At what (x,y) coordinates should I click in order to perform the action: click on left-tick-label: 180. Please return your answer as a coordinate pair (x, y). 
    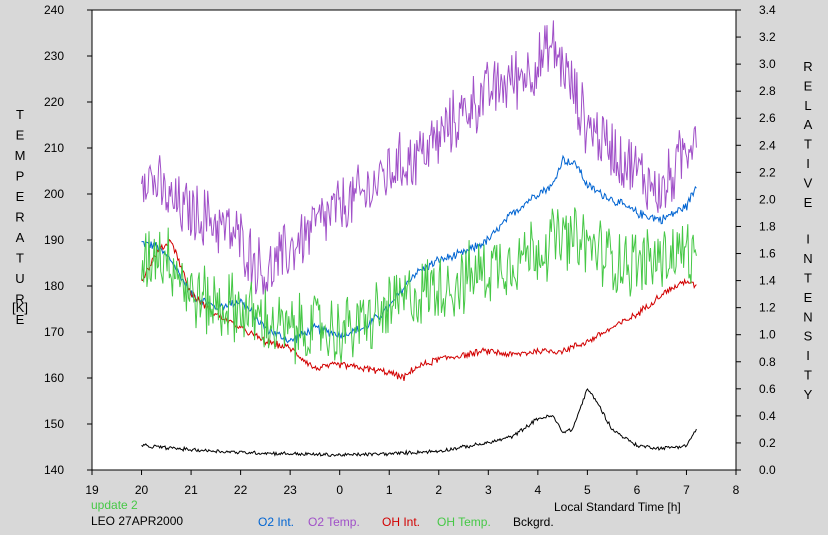
    Looking at the image, I should click on (54, 286).